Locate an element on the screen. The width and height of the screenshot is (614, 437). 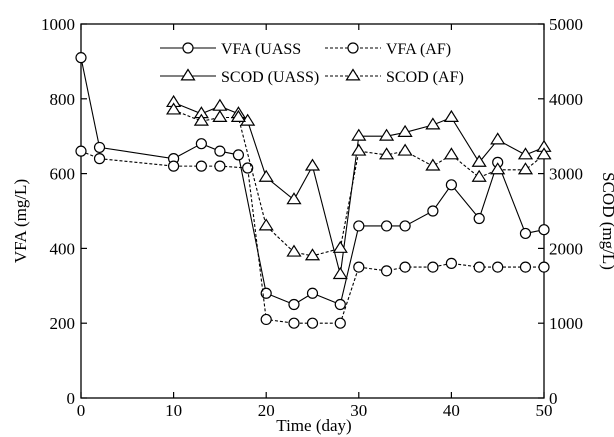
y-tick-label-right: 4000 is located at coordinates (566, 99).